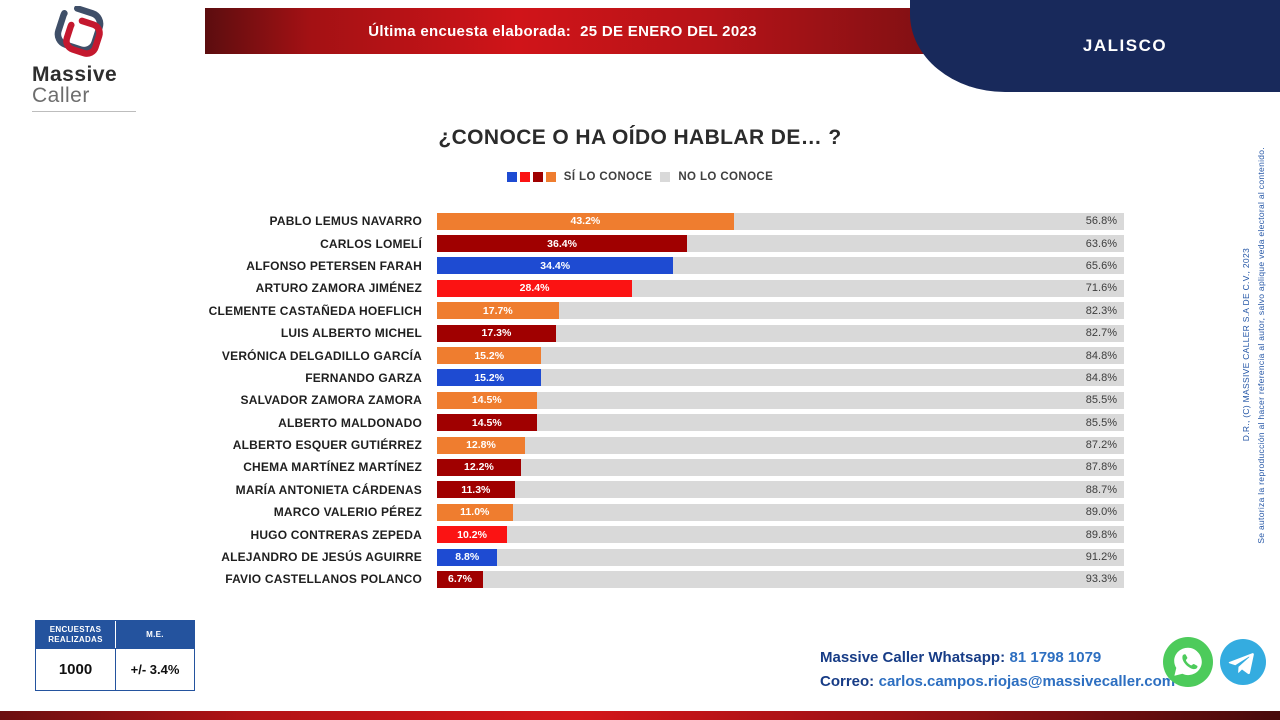 The width and height of the screenshot is (1280, 720). I want to click on bar-no-value: 84.8%, so click(1101, 355).